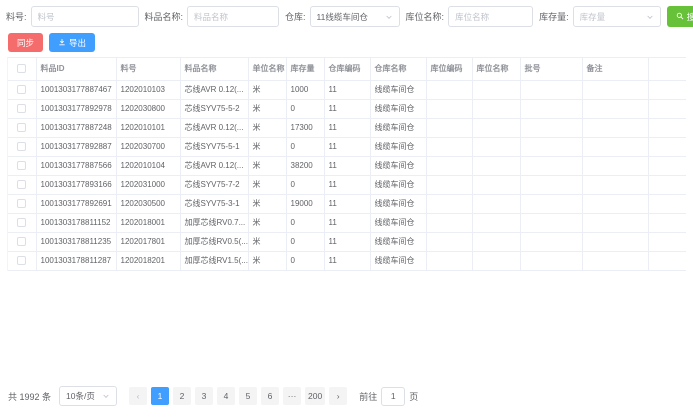 Image resolution: width=693 pixels, height=419 pixels. I want to click on page-size-select: 10条/页, so click(88, 396).